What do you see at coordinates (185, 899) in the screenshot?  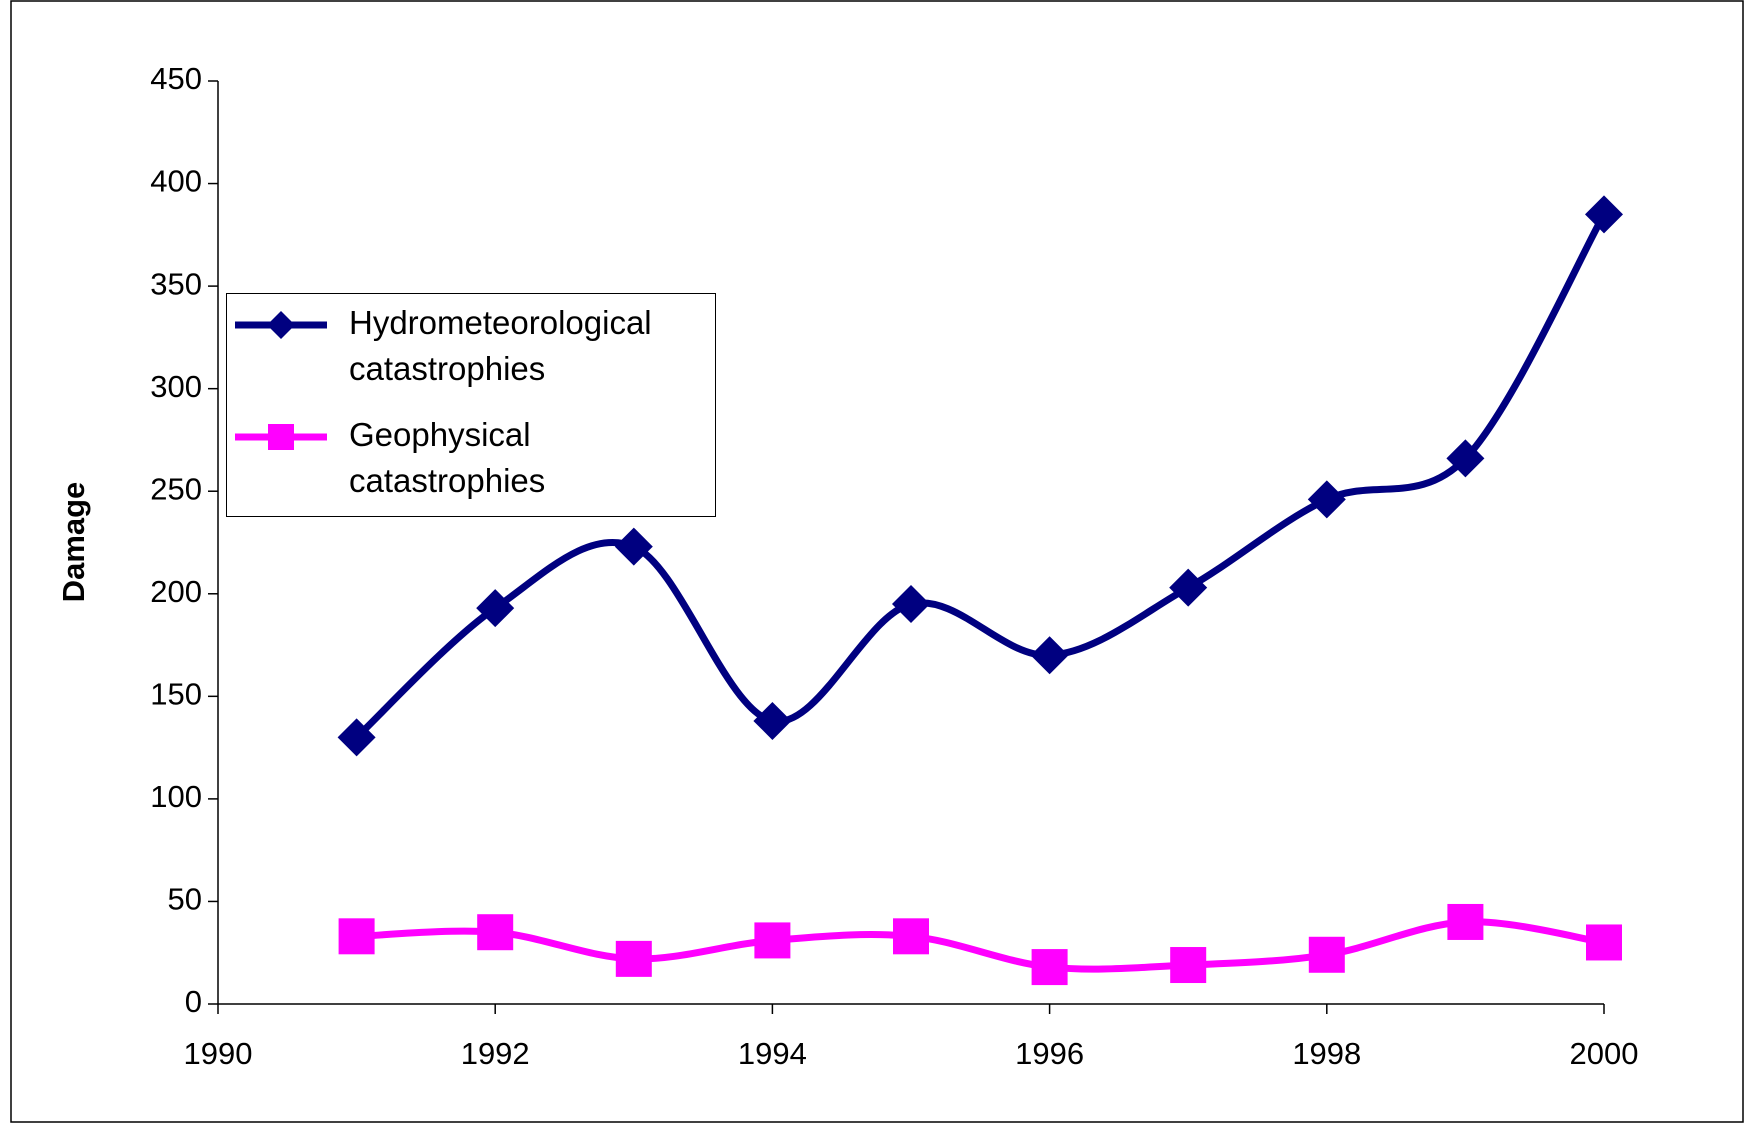 I see `y-tick-label: 50` at bounding box center [185, 899].